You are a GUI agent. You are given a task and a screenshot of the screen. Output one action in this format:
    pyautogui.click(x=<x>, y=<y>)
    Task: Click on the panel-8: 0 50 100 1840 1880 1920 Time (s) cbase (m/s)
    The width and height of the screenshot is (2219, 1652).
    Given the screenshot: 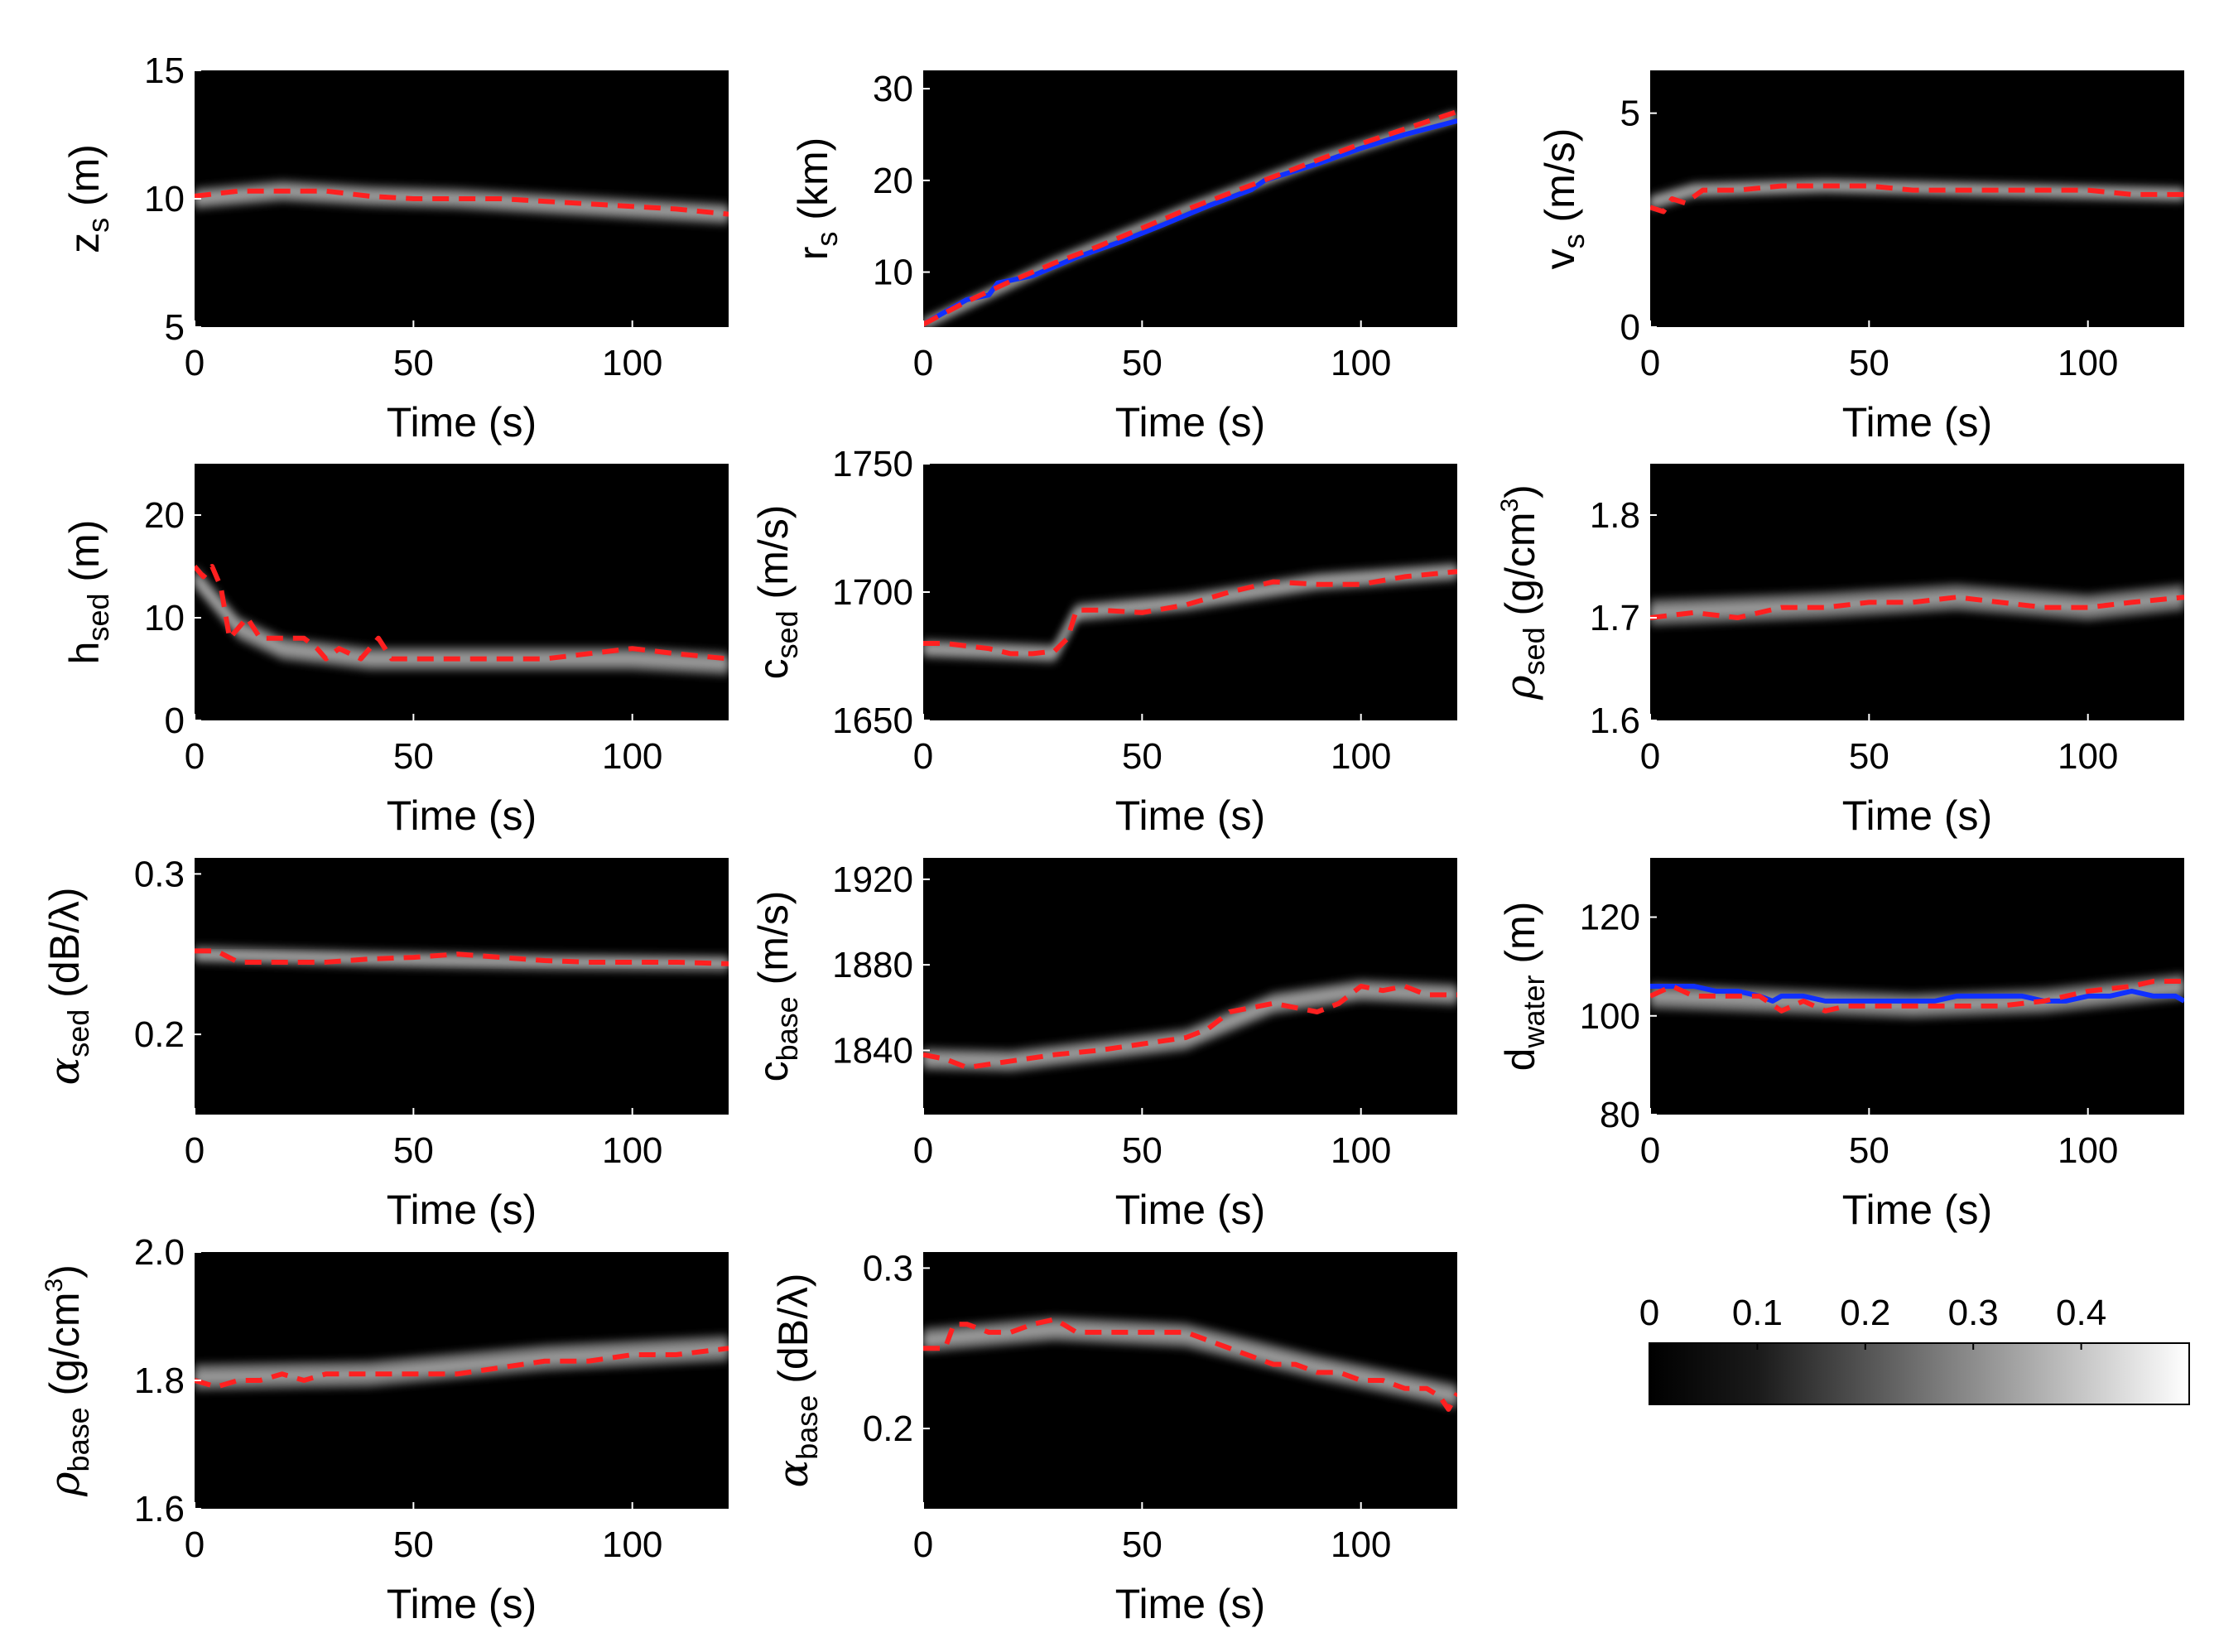 What is the action you would take?
    pyautogui.click(x=1104, y=1045)
    